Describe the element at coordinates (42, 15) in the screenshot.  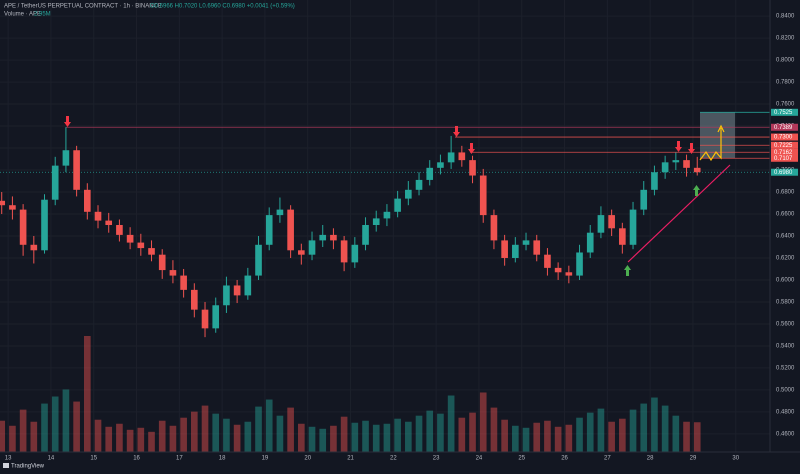
I see `volume-value: 2.95M` at that location.